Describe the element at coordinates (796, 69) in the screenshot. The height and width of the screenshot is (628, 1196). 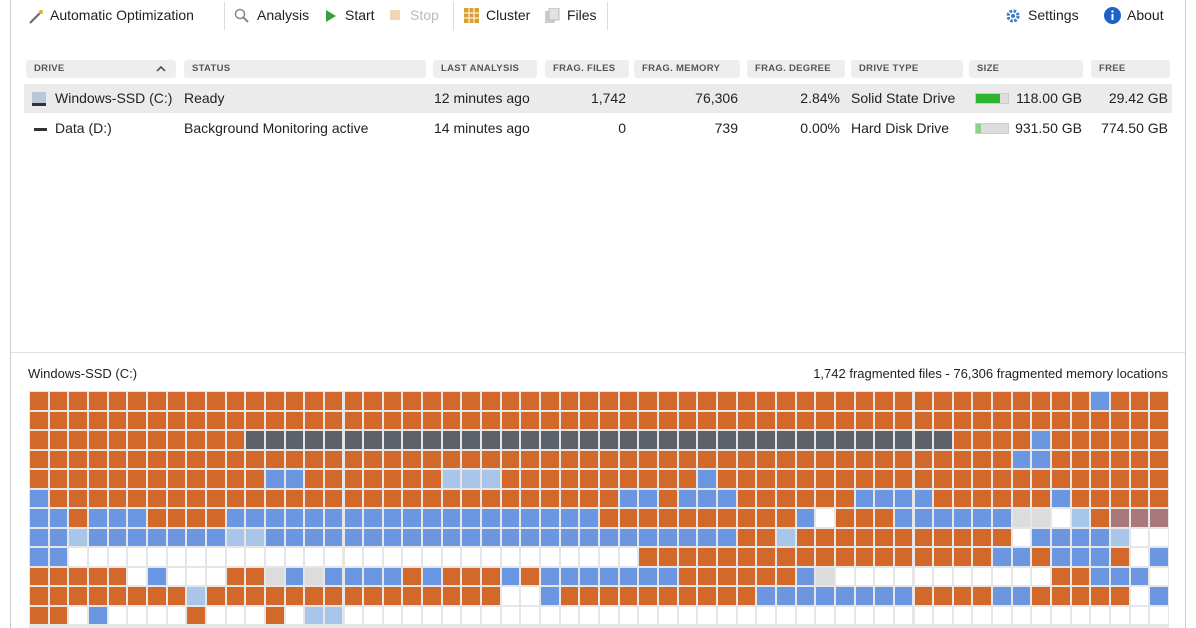
I see `column-header: FRAG. DEGREE` at that location.